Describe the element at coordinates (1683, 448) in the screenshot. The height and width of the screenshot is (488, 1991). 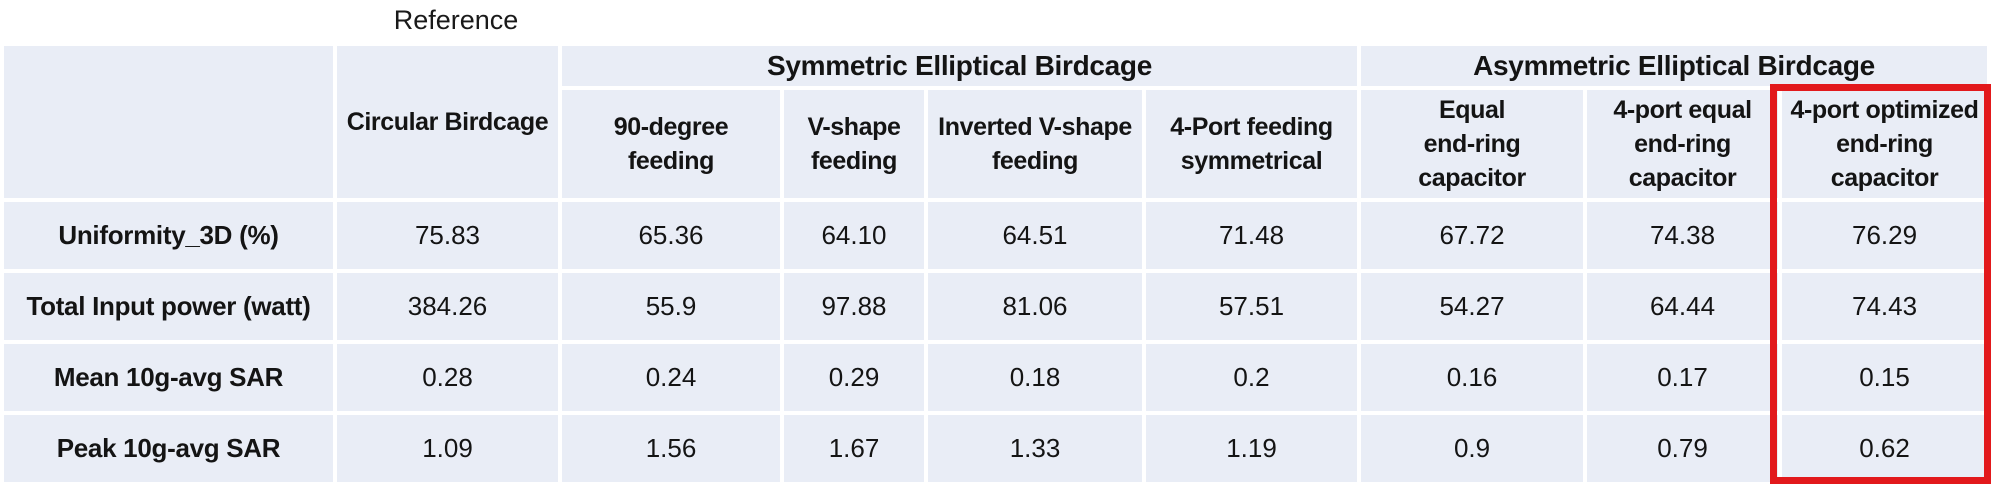
I see `cell-value: 0.79` at that location.